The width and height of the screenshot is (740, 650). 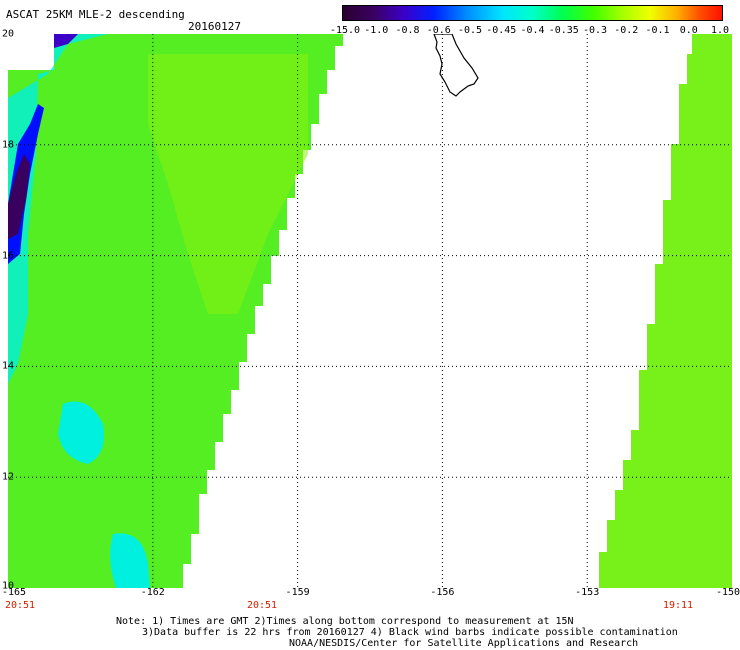 I want to click on color-scale-label: 1.0, so click(x=720, y=30).